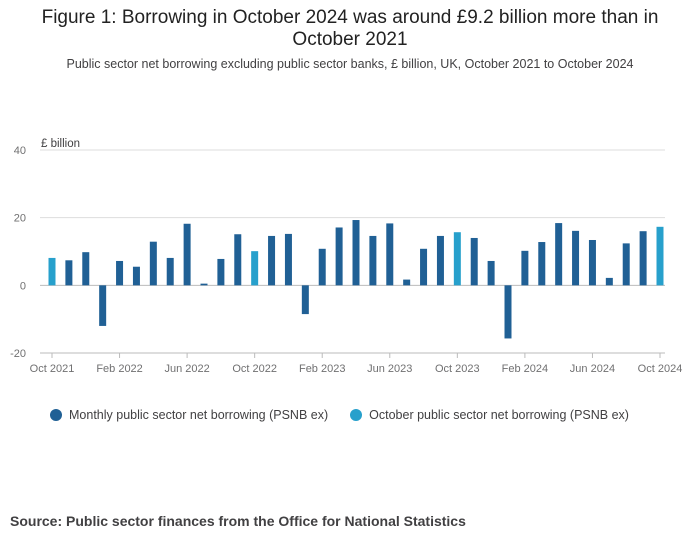 Image resolution: width=700 pixels, height=549 pixels. I want to click on x-tick-label: Feb 2023, so click(322, 369).